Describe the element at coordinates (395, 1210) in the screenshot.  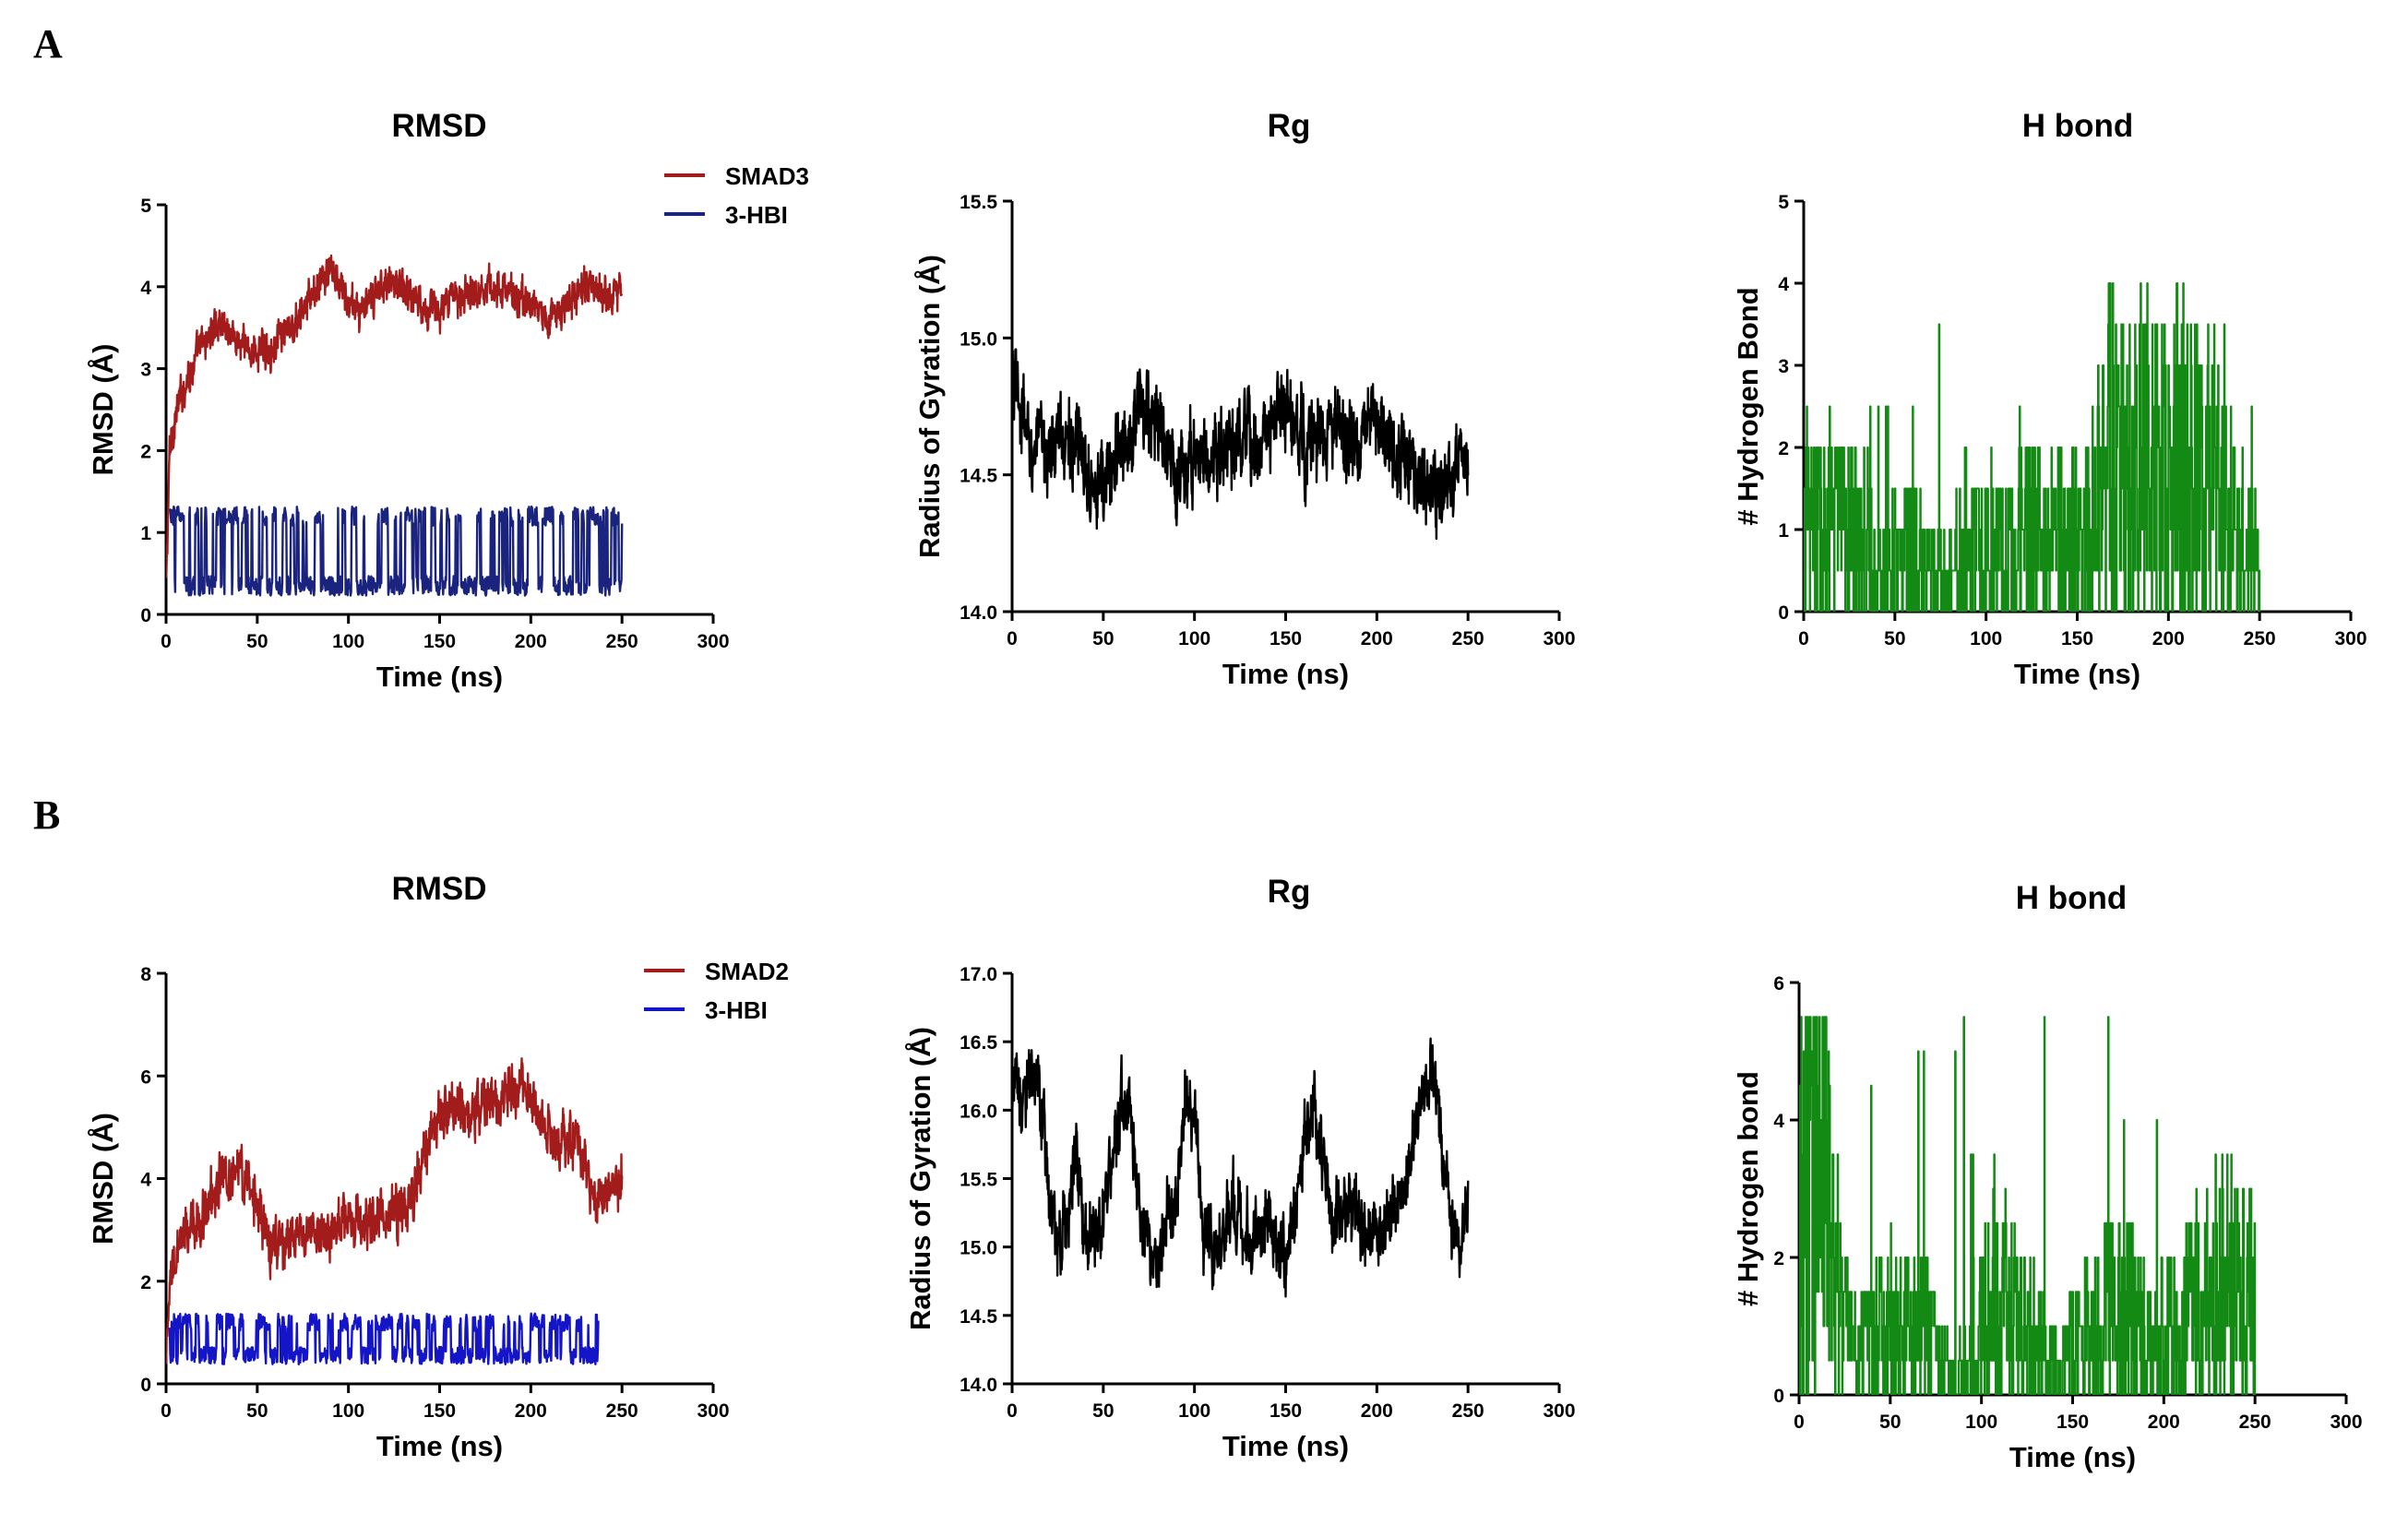
I see `series-line-smad2` at that location.